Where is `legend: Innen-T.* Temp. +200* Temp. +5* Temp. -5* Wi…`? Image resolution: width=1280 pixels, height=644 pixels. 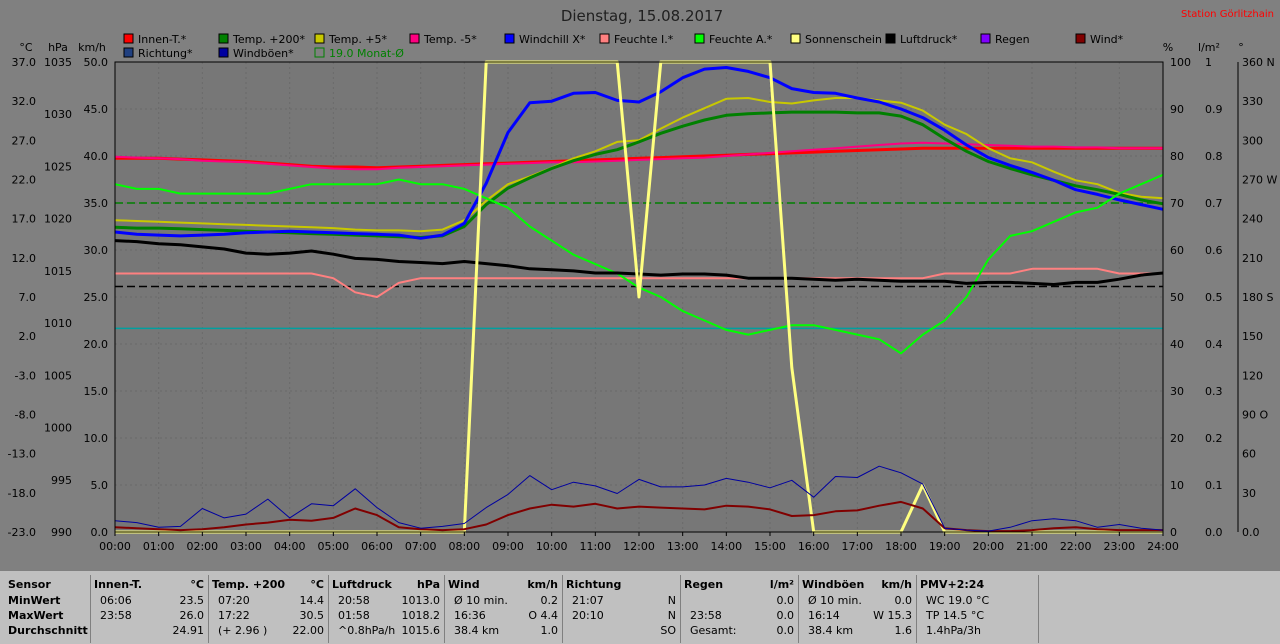 legend: Innen-T.* Temp. +200* Temp. +5* Temp. -5* Wi… is located at coordinates (623, 46).